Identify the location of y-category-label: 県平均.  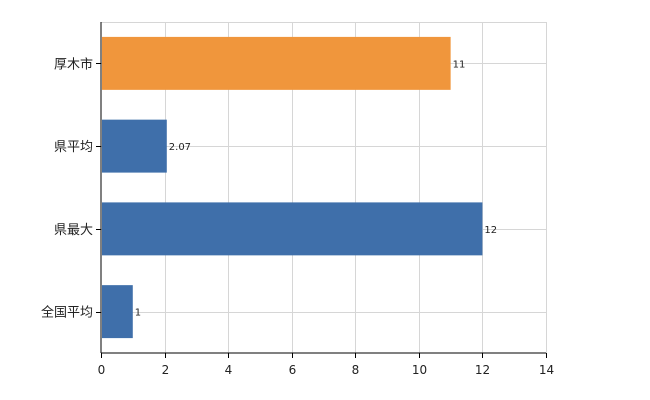
(73, 147).